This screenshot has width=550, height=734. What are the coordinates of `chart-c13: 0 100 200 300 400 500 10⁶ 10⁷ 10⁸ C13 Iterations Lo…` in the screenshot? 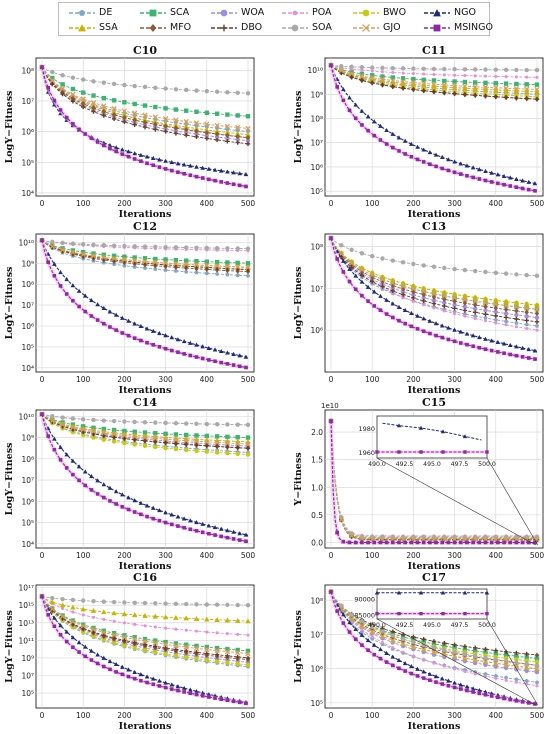 It's located at (418, 308).